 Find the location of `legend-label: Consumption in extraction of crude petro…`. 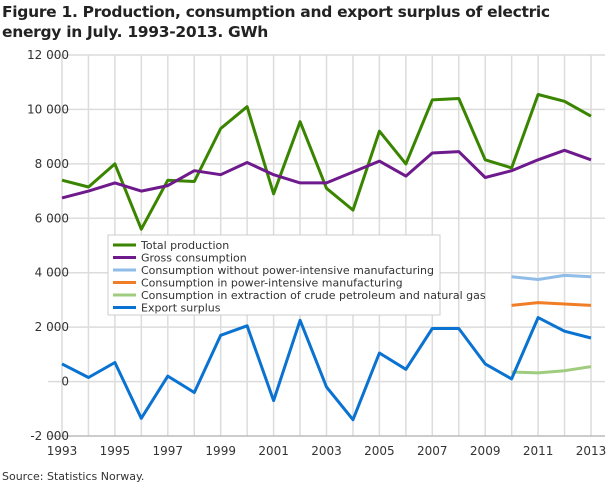

legend-label: Consumption in extraction of crude petro… is located at coordinates (313, 295).